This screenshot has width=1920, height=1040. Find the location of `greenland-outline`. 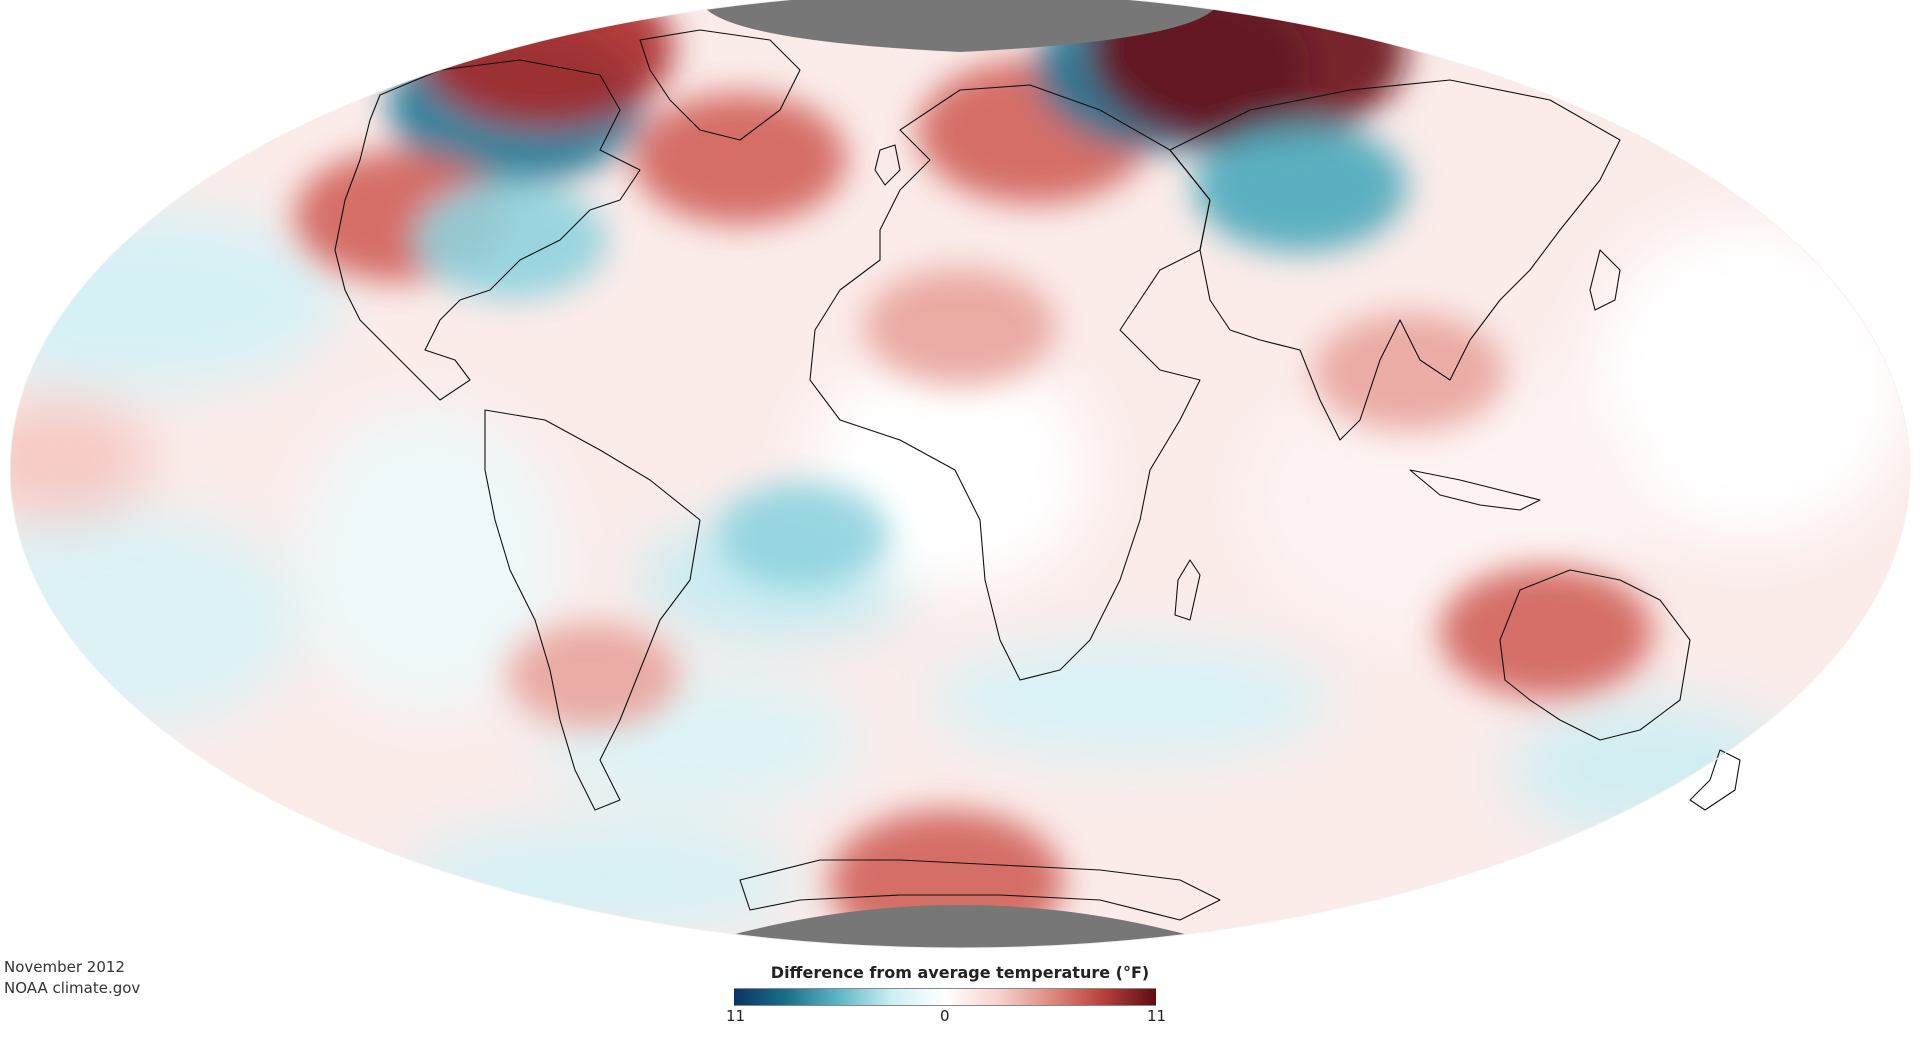

greenland-outline is located at coordinates (720, 85).